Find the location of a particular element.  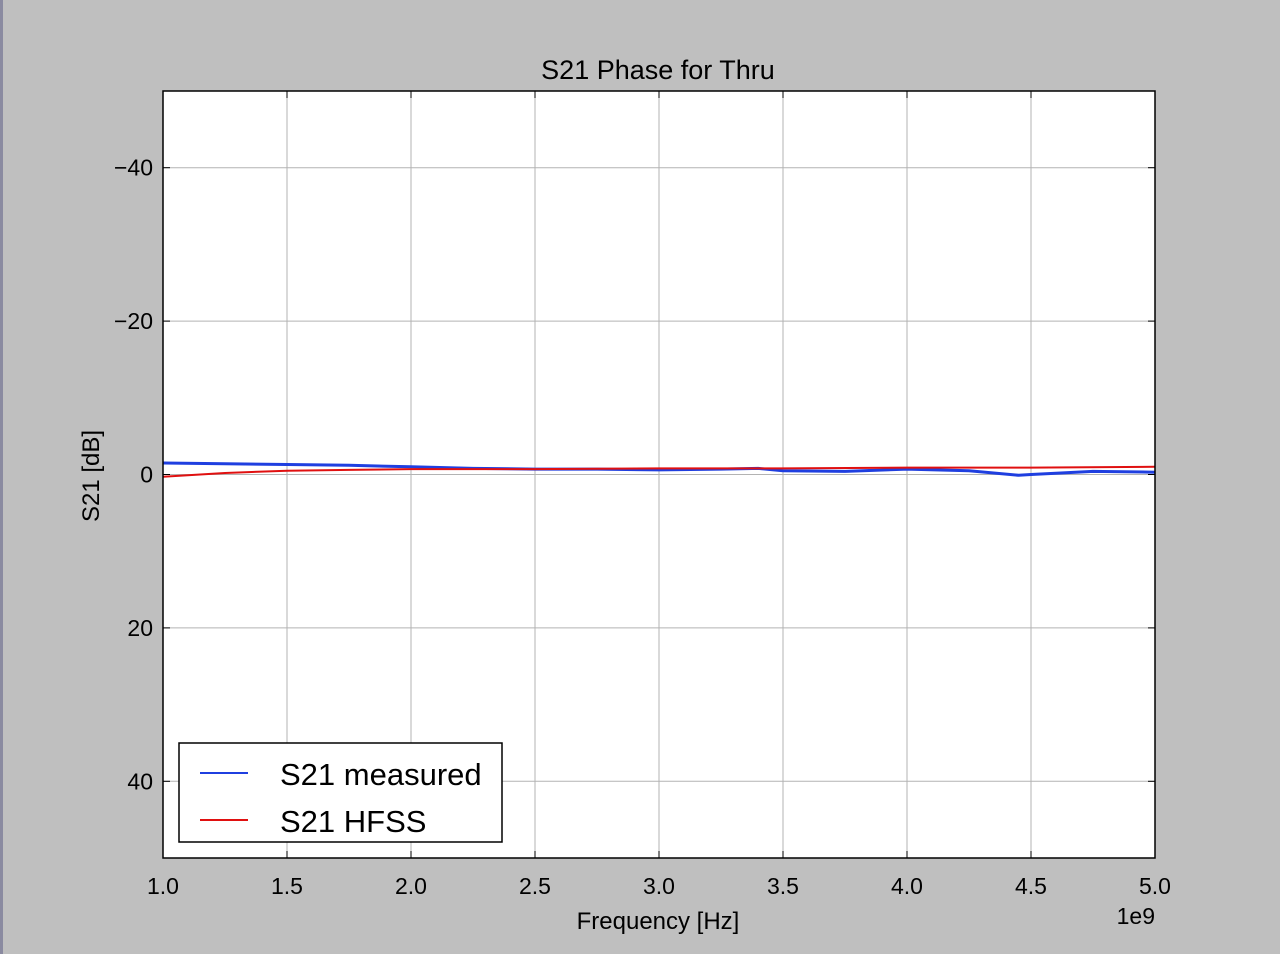

y-tick-label: 40 is located at coordinates (140, 781).